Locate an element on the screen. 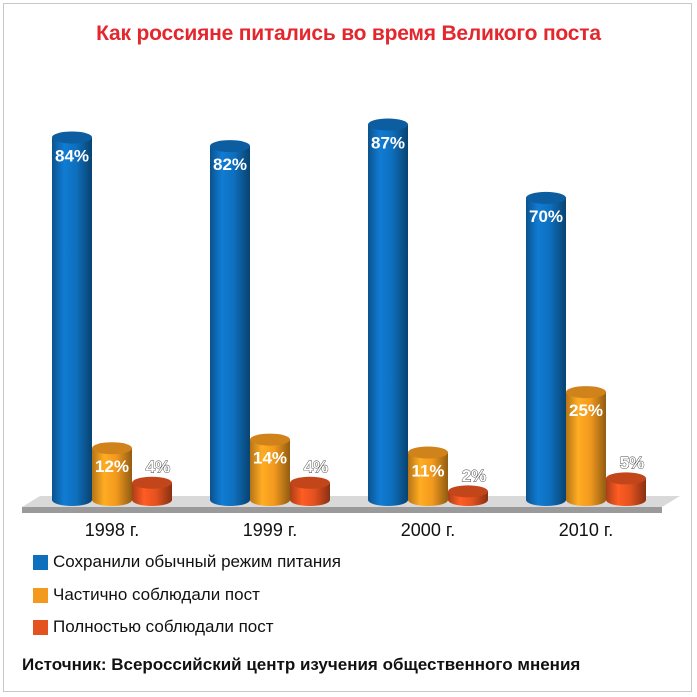  category-label-1: 1999 г. is located at coordinates (270, 530).